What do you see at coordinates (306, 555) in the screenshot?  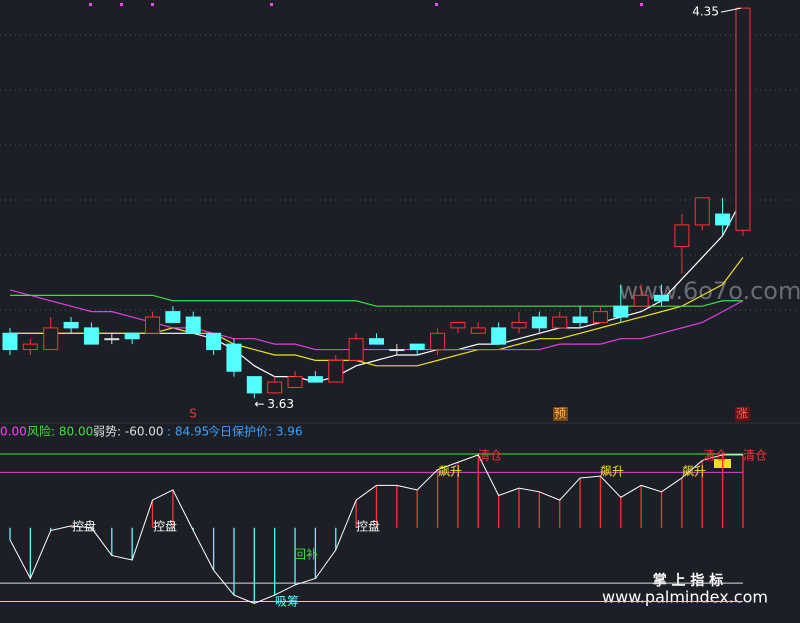 I see `annotation: 回补` at bounding box center [306, 555].